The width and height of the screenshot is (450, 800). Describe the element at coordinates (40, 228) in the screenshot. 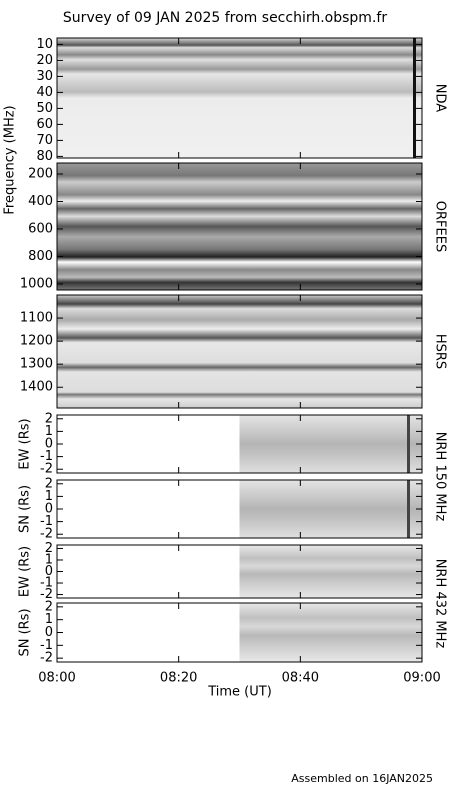

I see `y-tick-label: 600` at that location.